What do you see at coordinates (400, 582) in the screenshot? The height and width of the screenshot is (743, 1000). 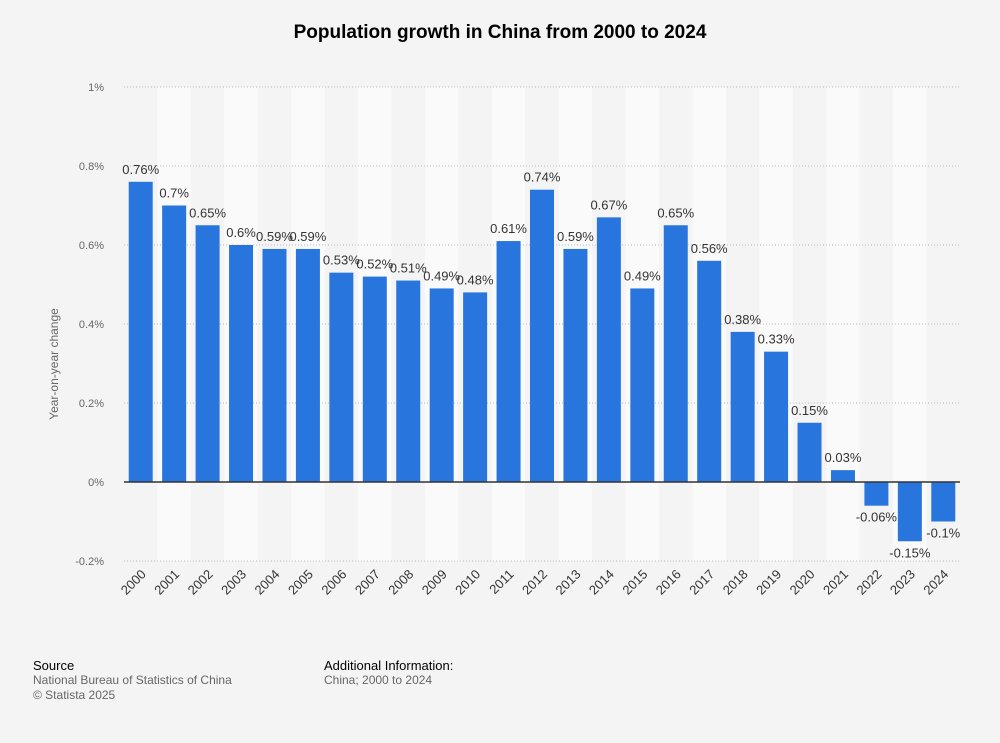 I see `x-tick-label: 2008` at bounding box center [400, 582].